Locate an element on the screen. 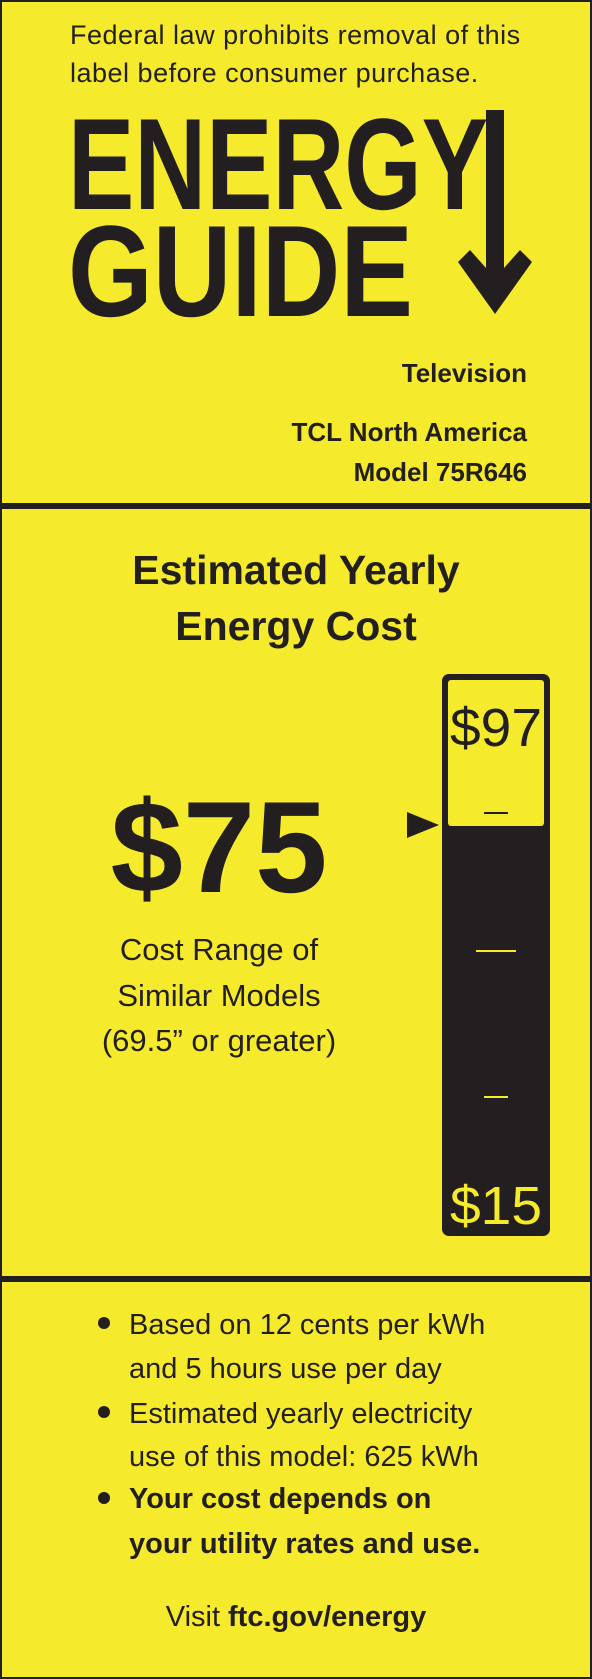 The width and height of the screenshot is (592, 1679). range-caption: Cost Range of is located at coordinates (219, 949).